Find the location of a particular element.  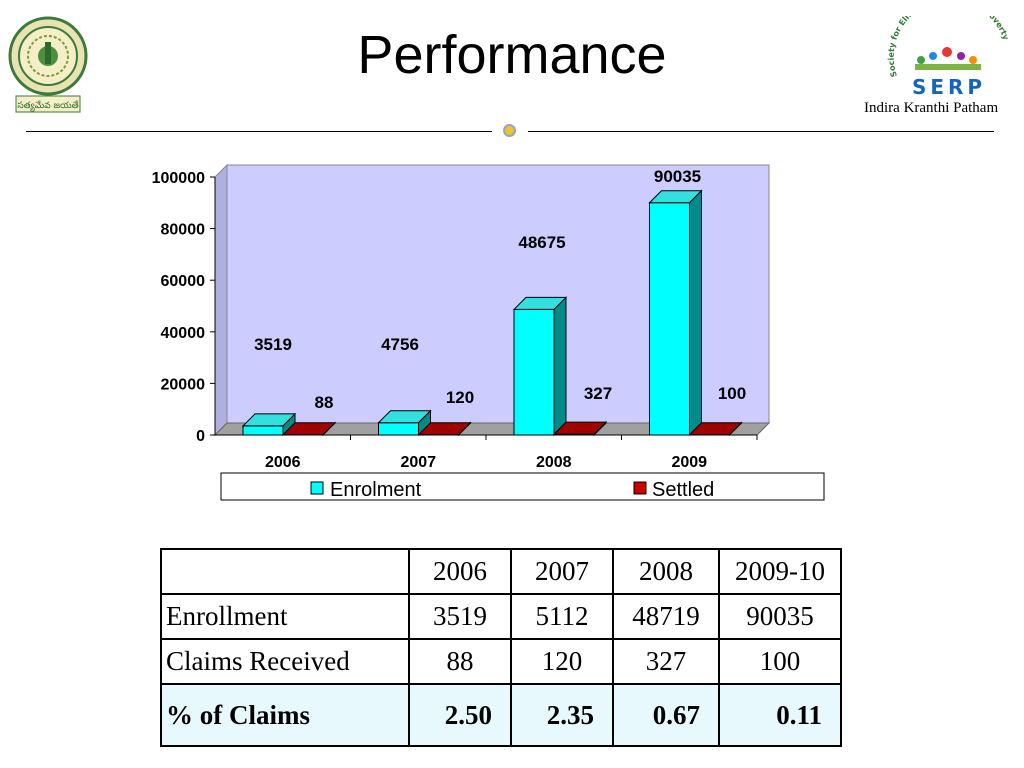

table-cell: 120 is located at coordinates (562, 661).